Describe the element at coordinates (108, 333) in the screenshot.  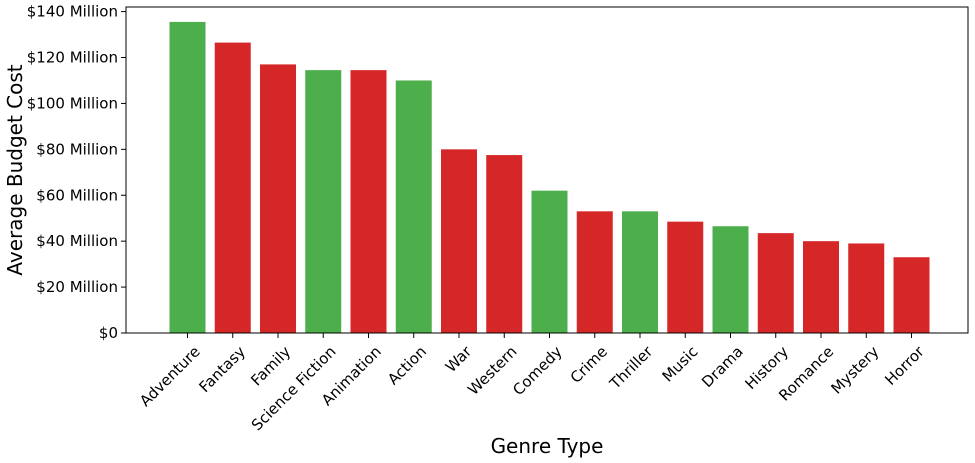
I see `y-tick-label: $0` at that location.